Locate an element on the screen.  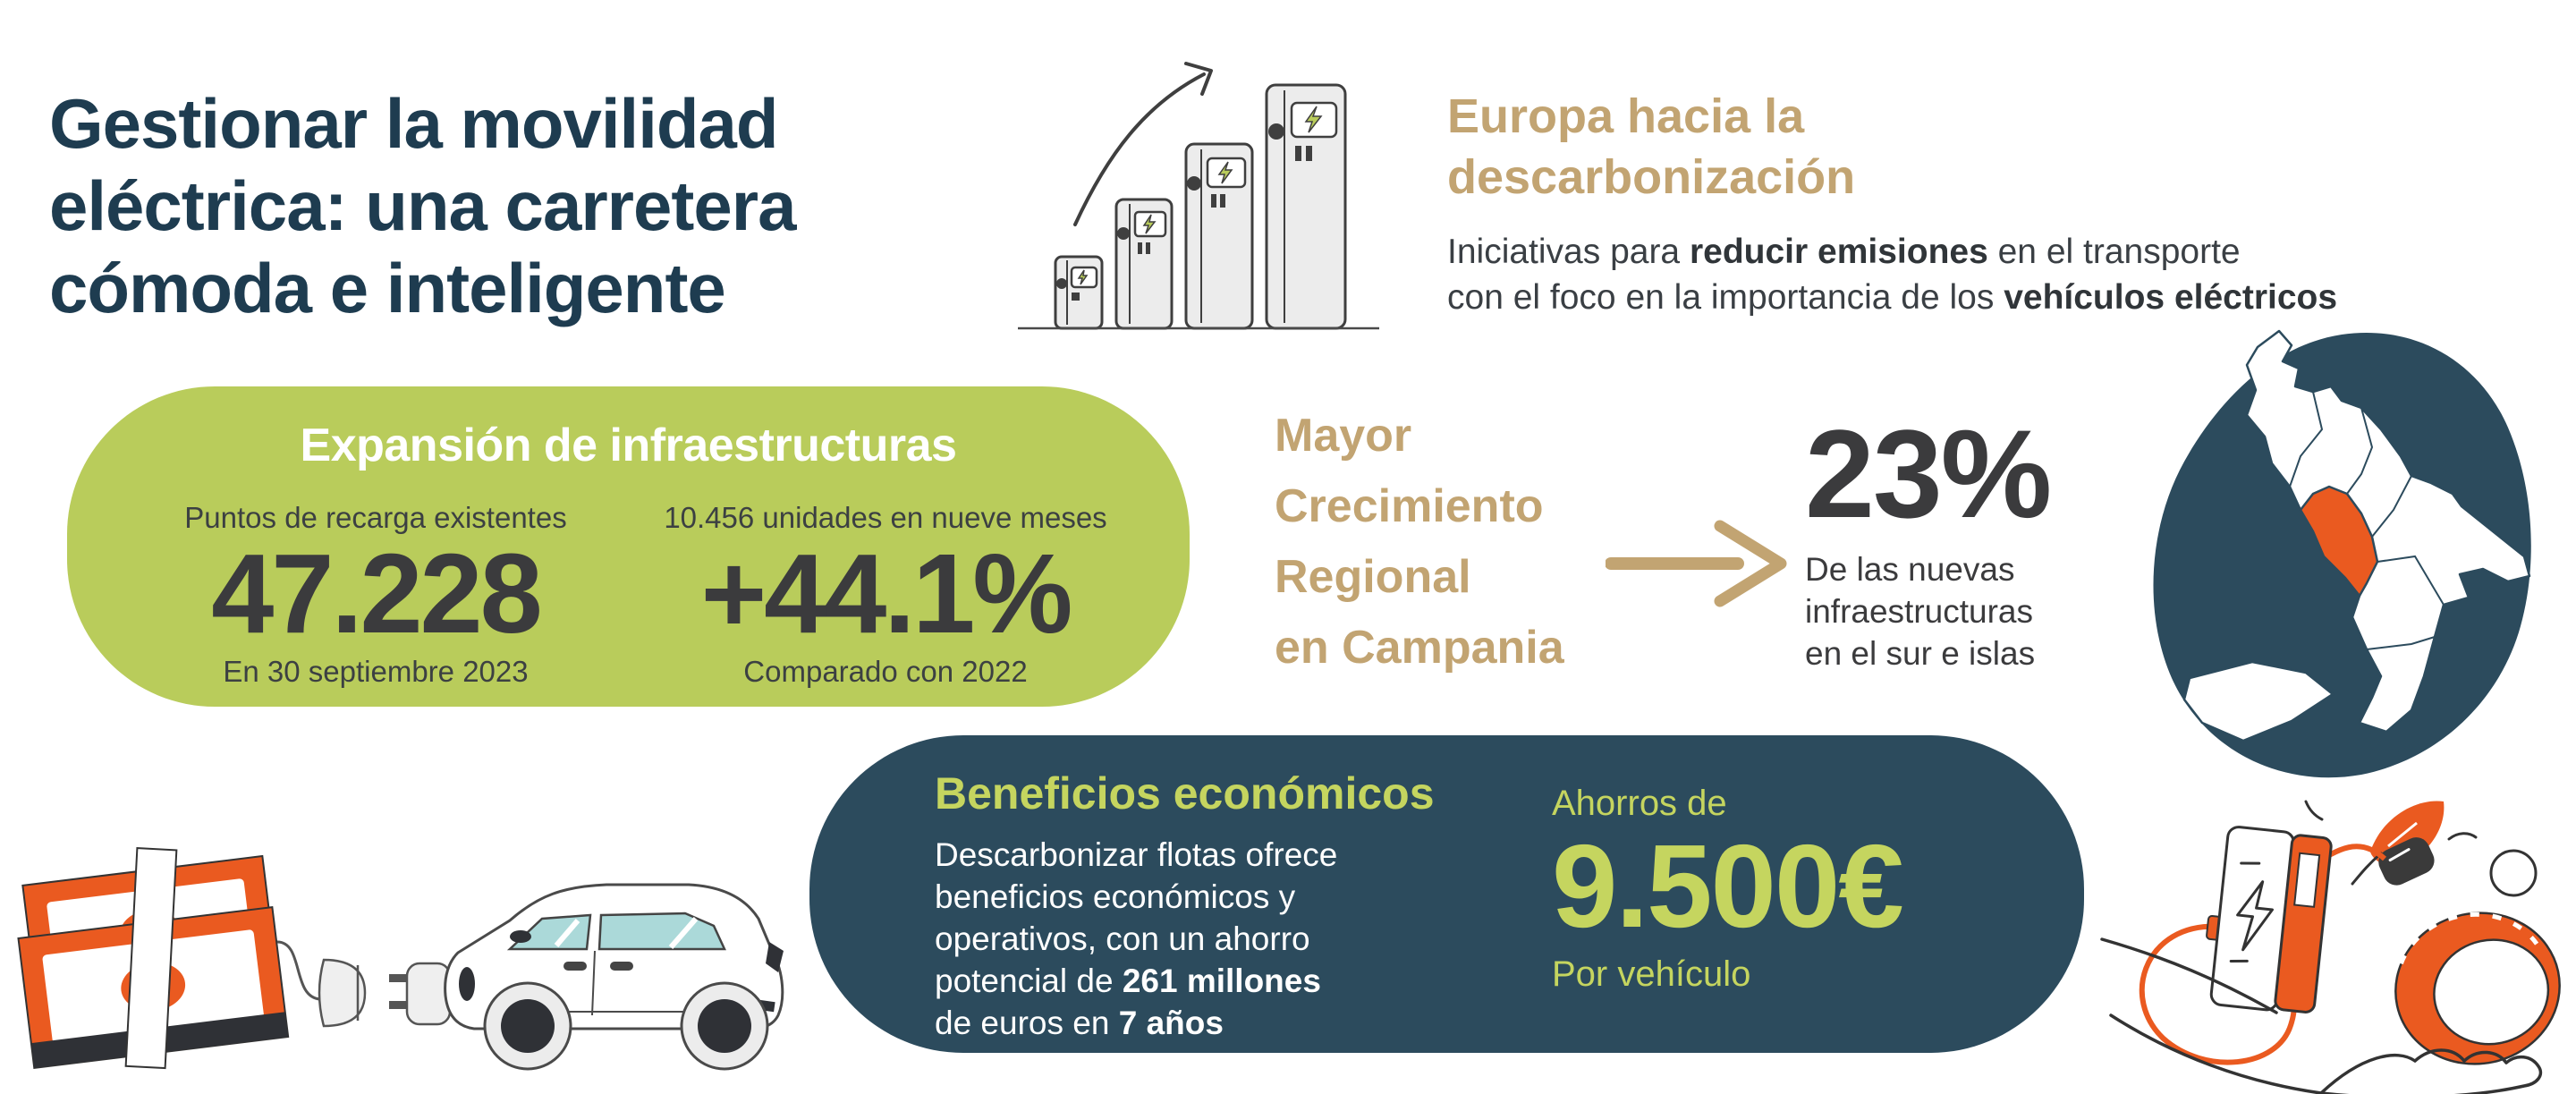
banknotes-stack-icon is located at coordinates (153, 958).